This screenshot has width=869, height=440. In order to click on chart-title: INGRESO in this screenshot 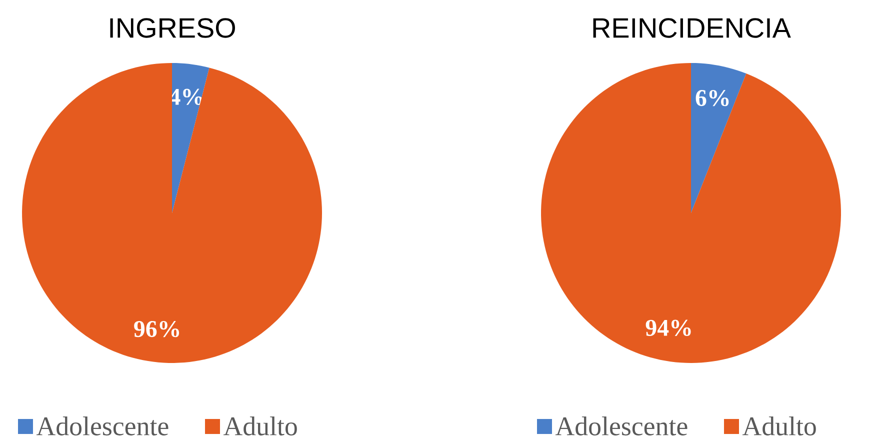, I will do `click(172, 28)`.